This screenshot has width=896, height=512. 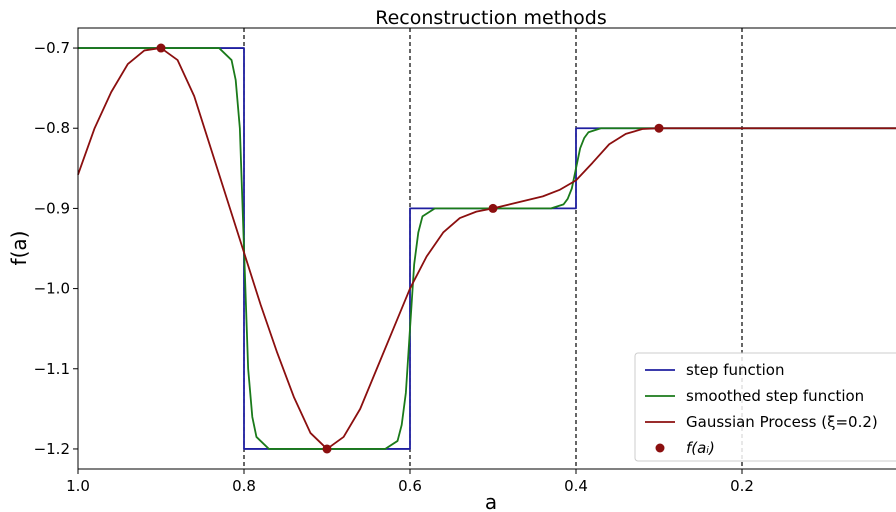 I want to click on legend-box, so click(x=765, y=407).